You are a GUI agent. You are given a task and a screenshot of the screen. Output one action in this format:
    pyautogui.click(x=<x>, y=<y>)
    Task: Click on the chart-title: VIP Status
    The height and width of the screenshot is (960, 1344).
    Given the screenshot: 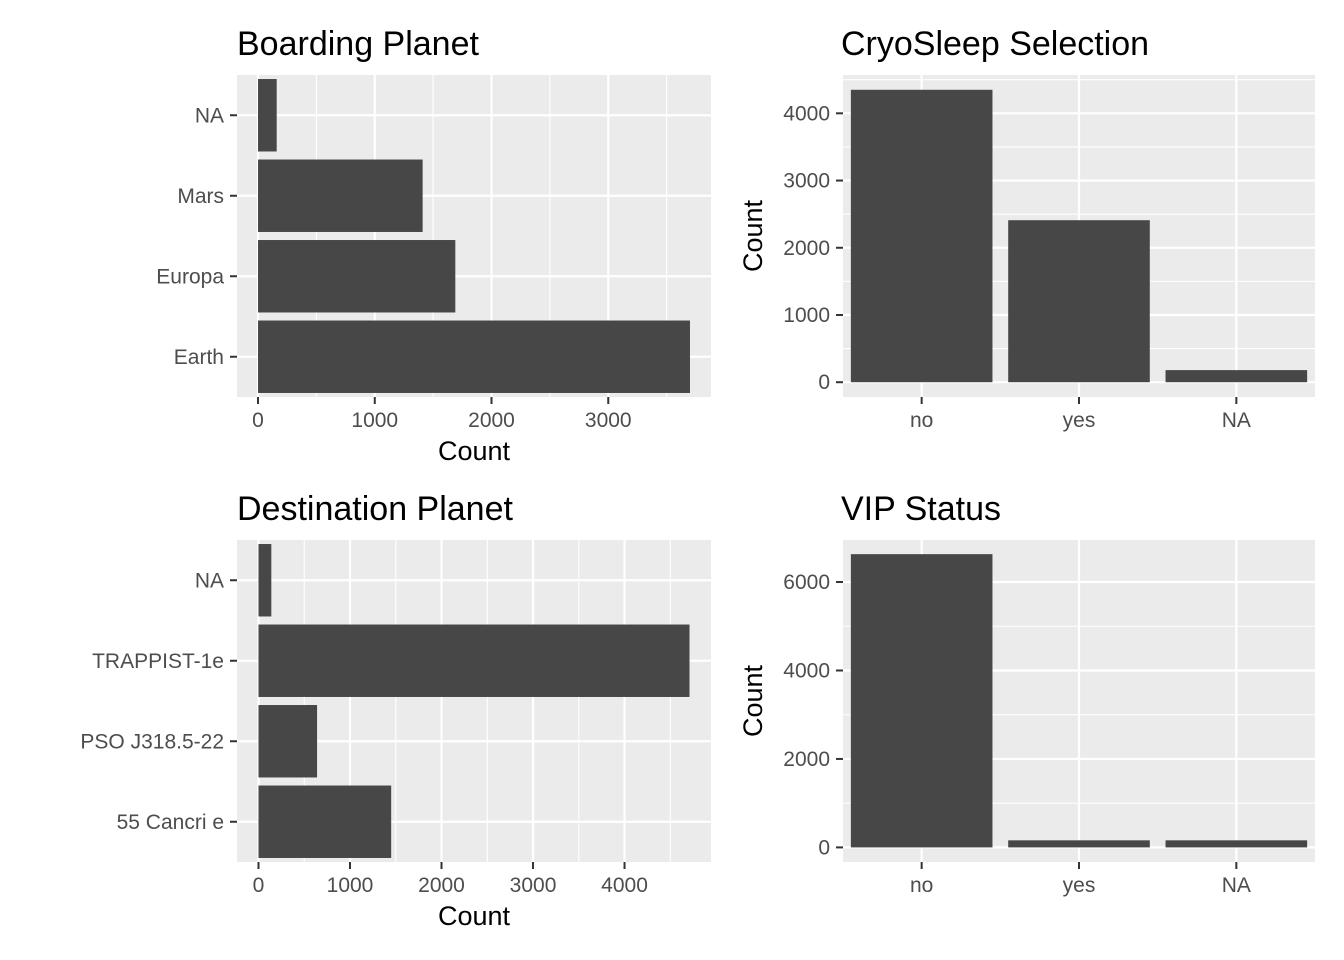 What is the action you would take?
    pyautogui.click(x=921, y=509)
    